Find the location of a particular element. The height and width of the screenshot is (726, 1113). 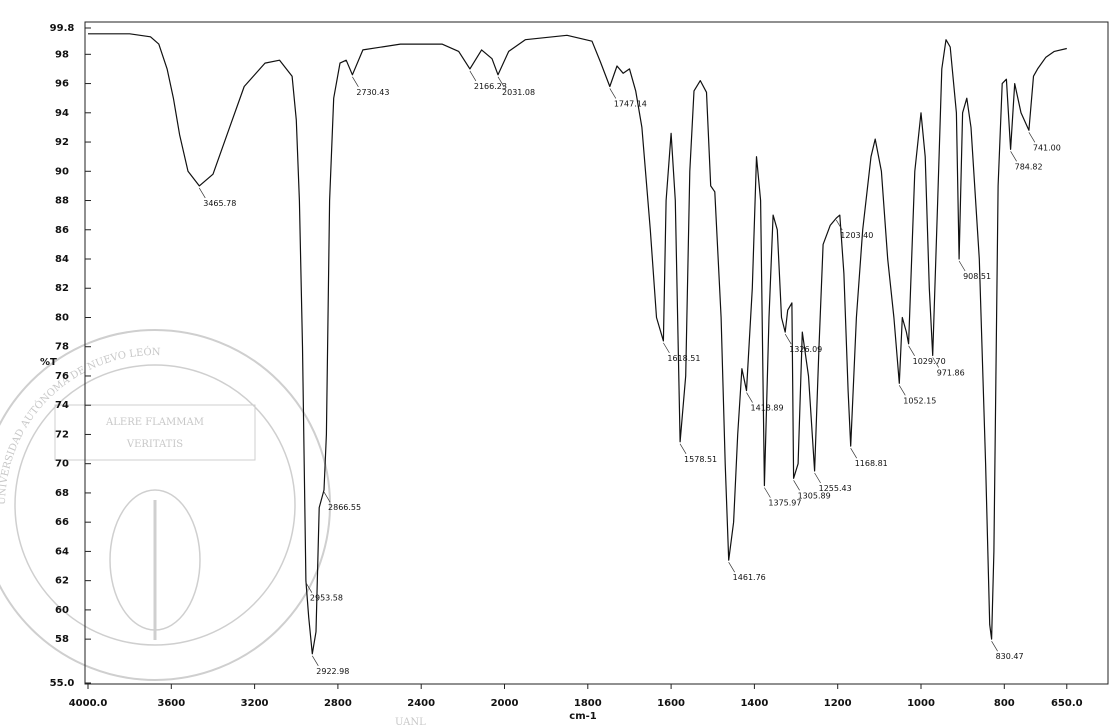

x-axis-label: cm-1 is located at coordinates (582, 716).